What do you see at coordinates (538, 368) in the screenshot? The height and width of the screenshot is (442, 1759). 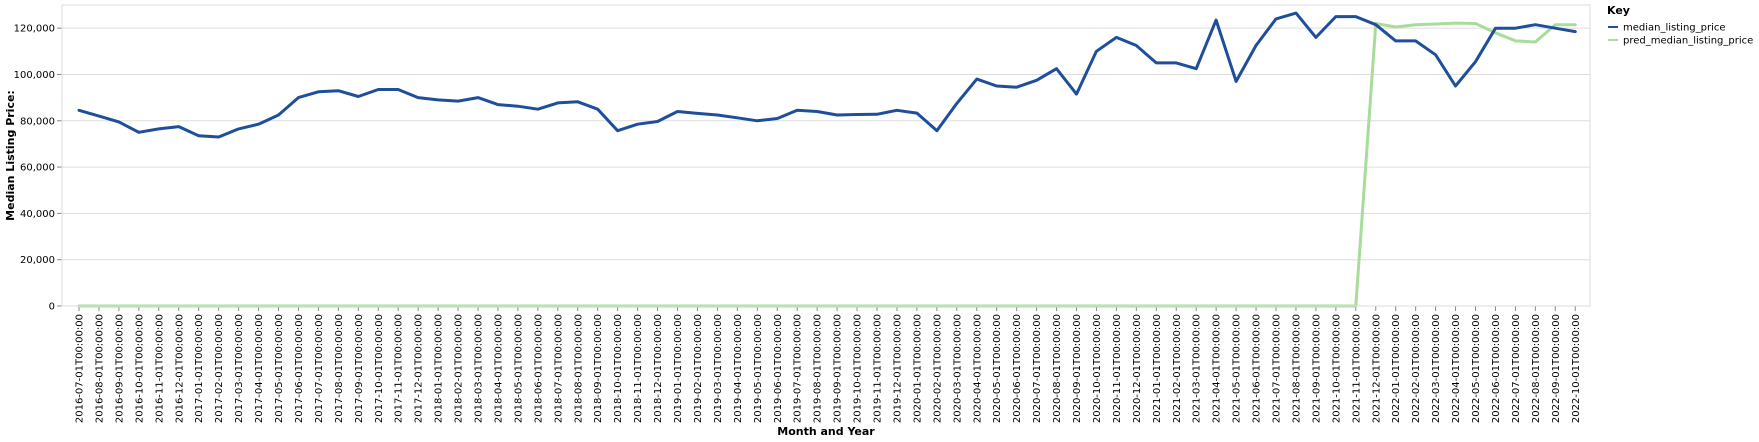 I see `x-tick-label: 2018-06-01T00:00:00` at bounding box center [538, 368].